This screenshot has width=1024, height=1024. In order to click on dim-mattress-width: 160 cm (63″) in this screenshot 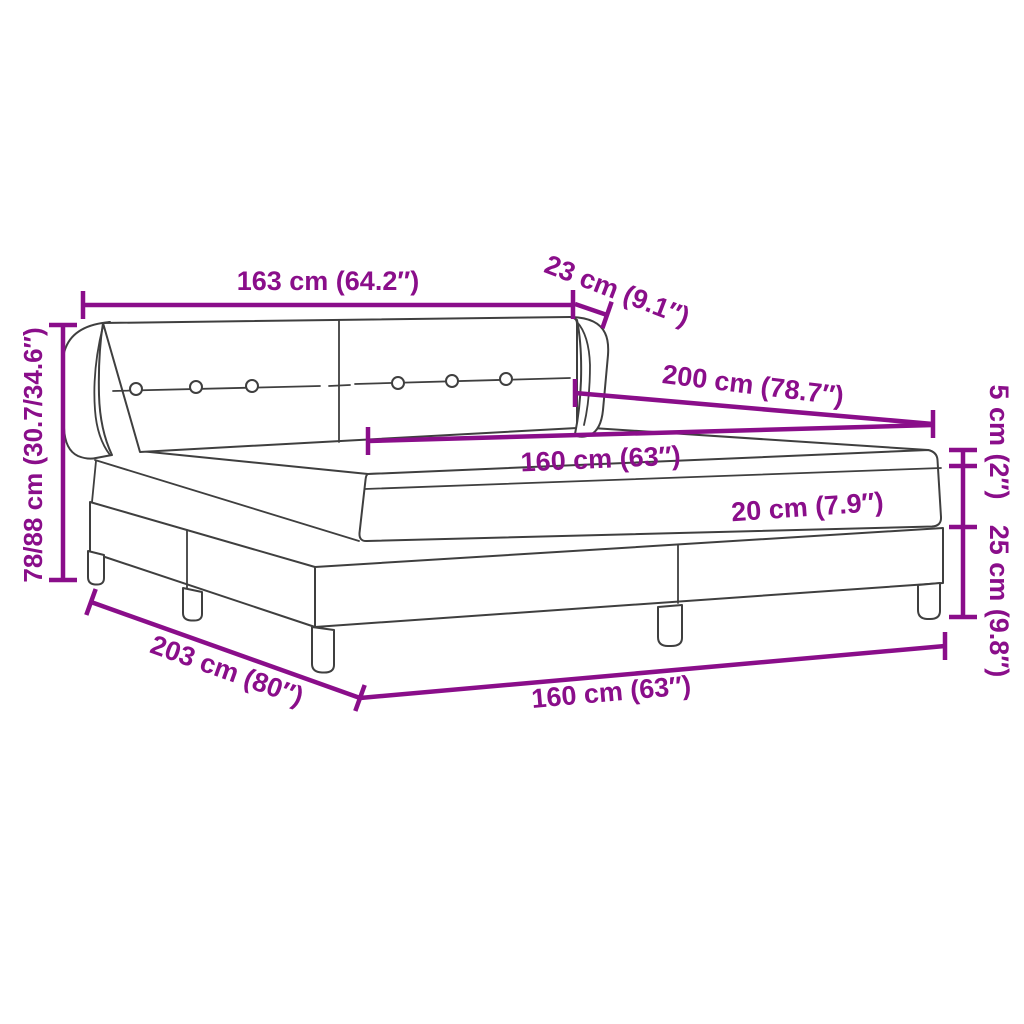, I will do `click(649, 450)`.